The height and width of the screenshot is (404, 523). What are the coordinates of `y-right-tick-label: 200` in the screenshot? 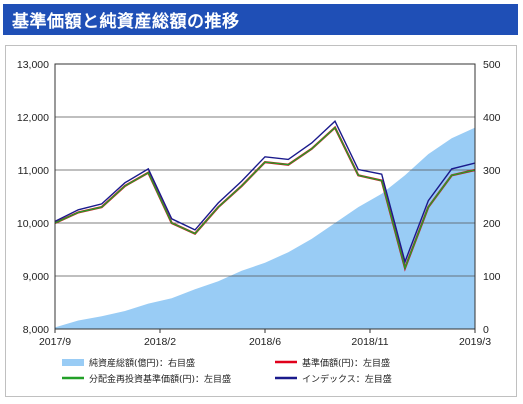 It's located at (492, 224).